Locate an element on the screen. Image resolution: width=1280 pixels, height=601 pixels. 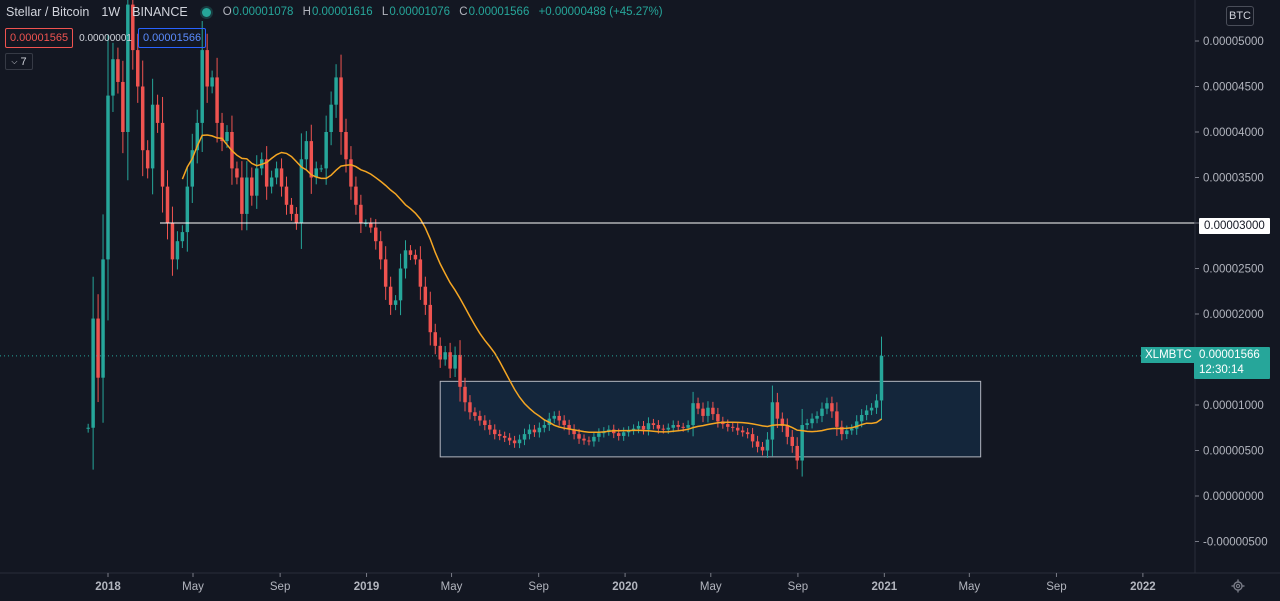
symbol-price-tag: XLMBTC is located at coordinates (1168, 355).